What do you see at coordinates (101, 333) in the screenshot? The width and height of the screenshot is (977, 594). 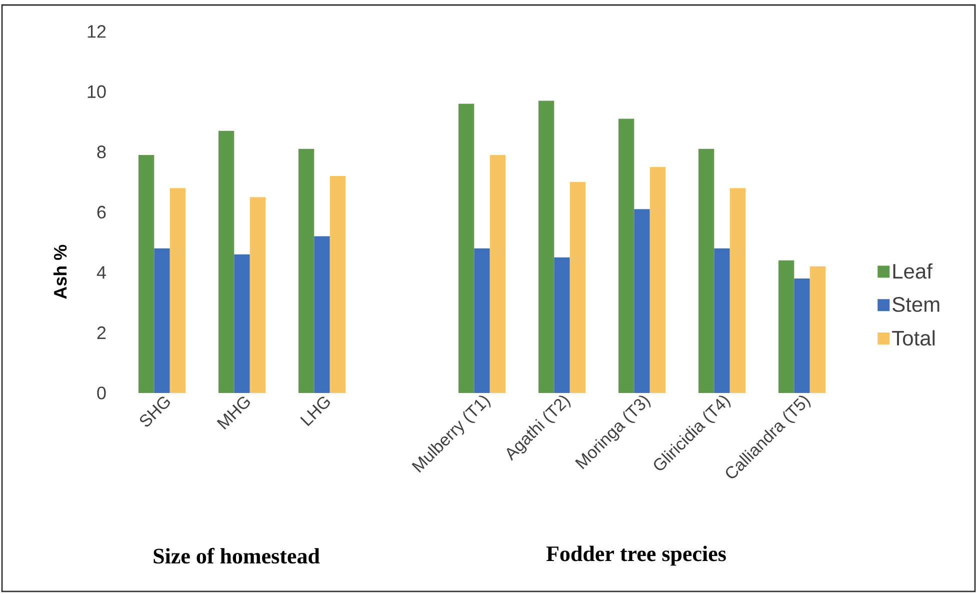 I see `y-tick-label: 2` at bounding box center [101, 333].